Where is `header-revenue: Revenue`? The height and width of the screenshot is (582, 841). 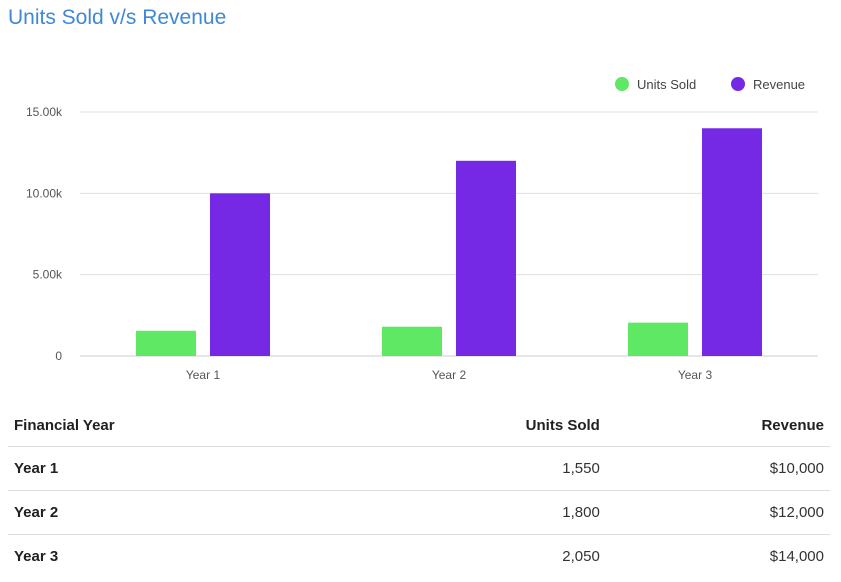
header-revenue: Revenue is located at coordinates (792, 425).